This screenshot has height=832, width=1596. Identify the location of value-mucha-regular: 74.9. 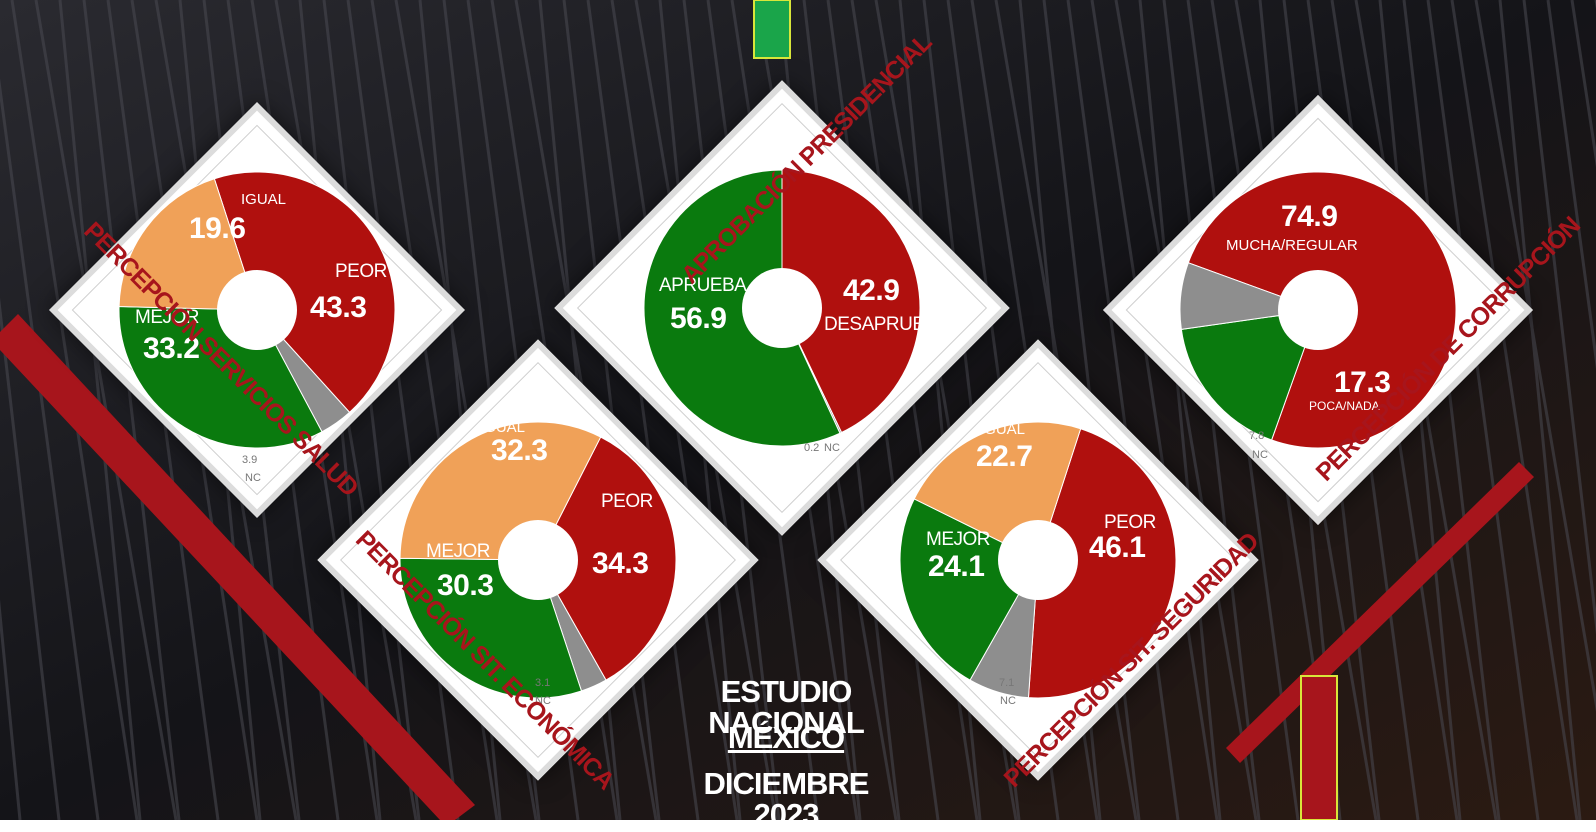
(1309, 216).